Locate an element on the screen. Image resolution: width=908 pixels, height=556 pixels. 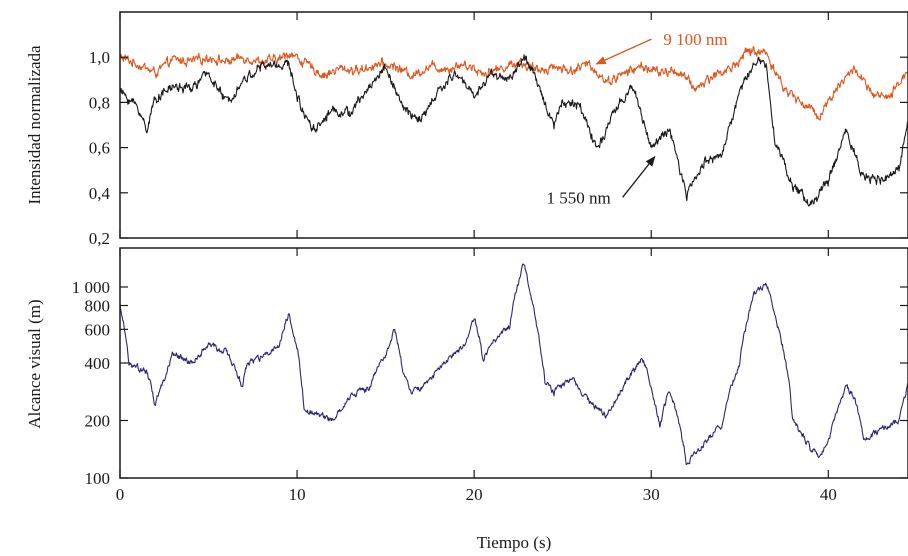
top-ytick-label-4: 1,0 is located at coordinates (99, 57).